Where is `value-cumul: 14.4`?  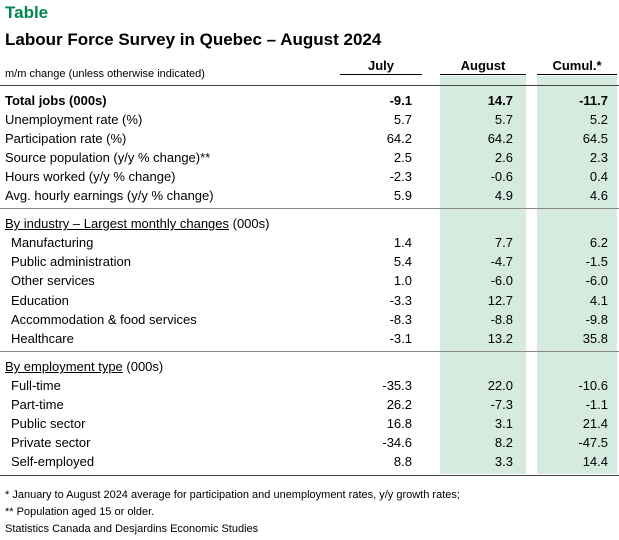 value-cumul: 14.4 is located at coordinates (595, 461).